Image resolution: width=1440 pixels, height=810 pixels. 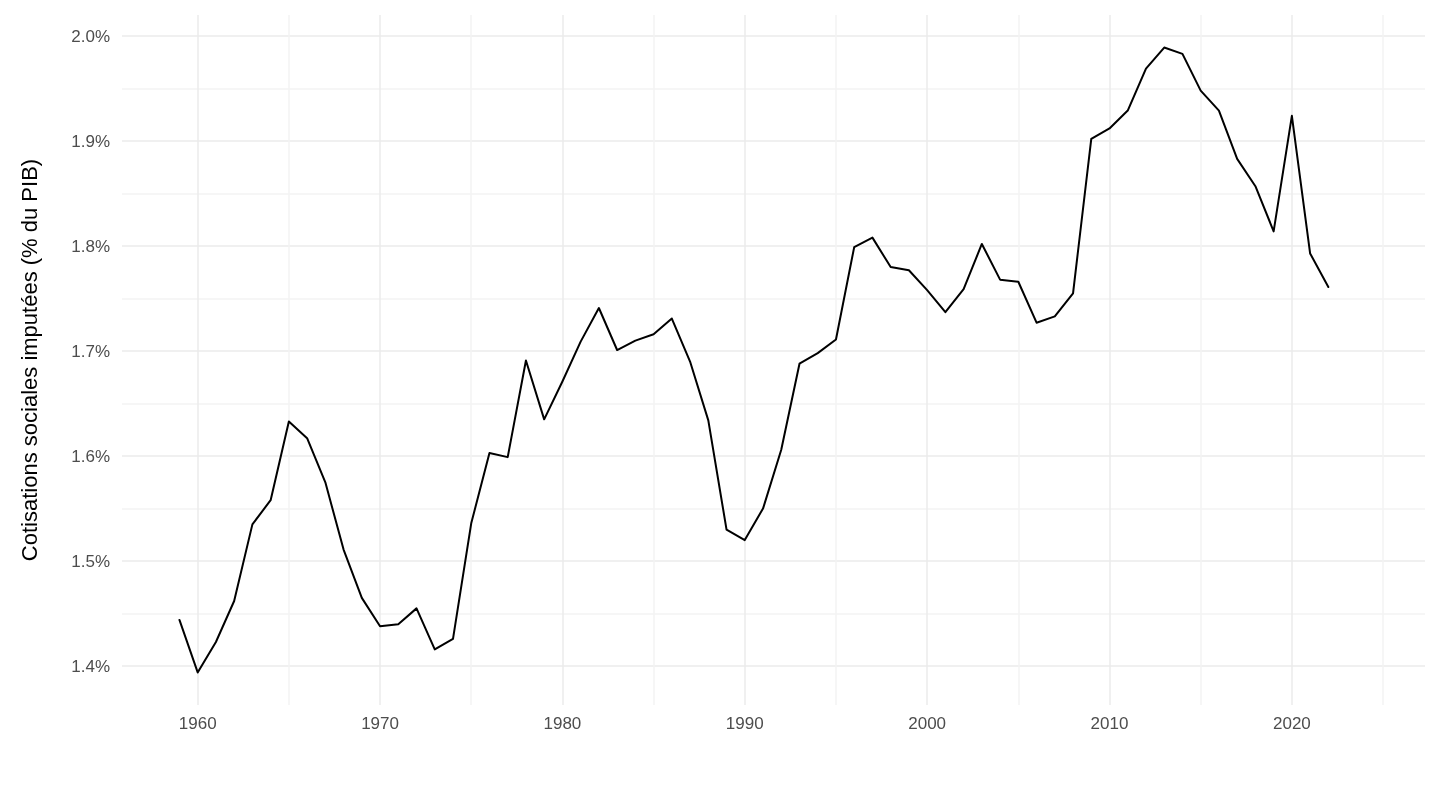 What do you see at coordinates (1291, 723) in the screenshot?
I see `x-tick-label: 2020` at bounding box center [1291, 723].